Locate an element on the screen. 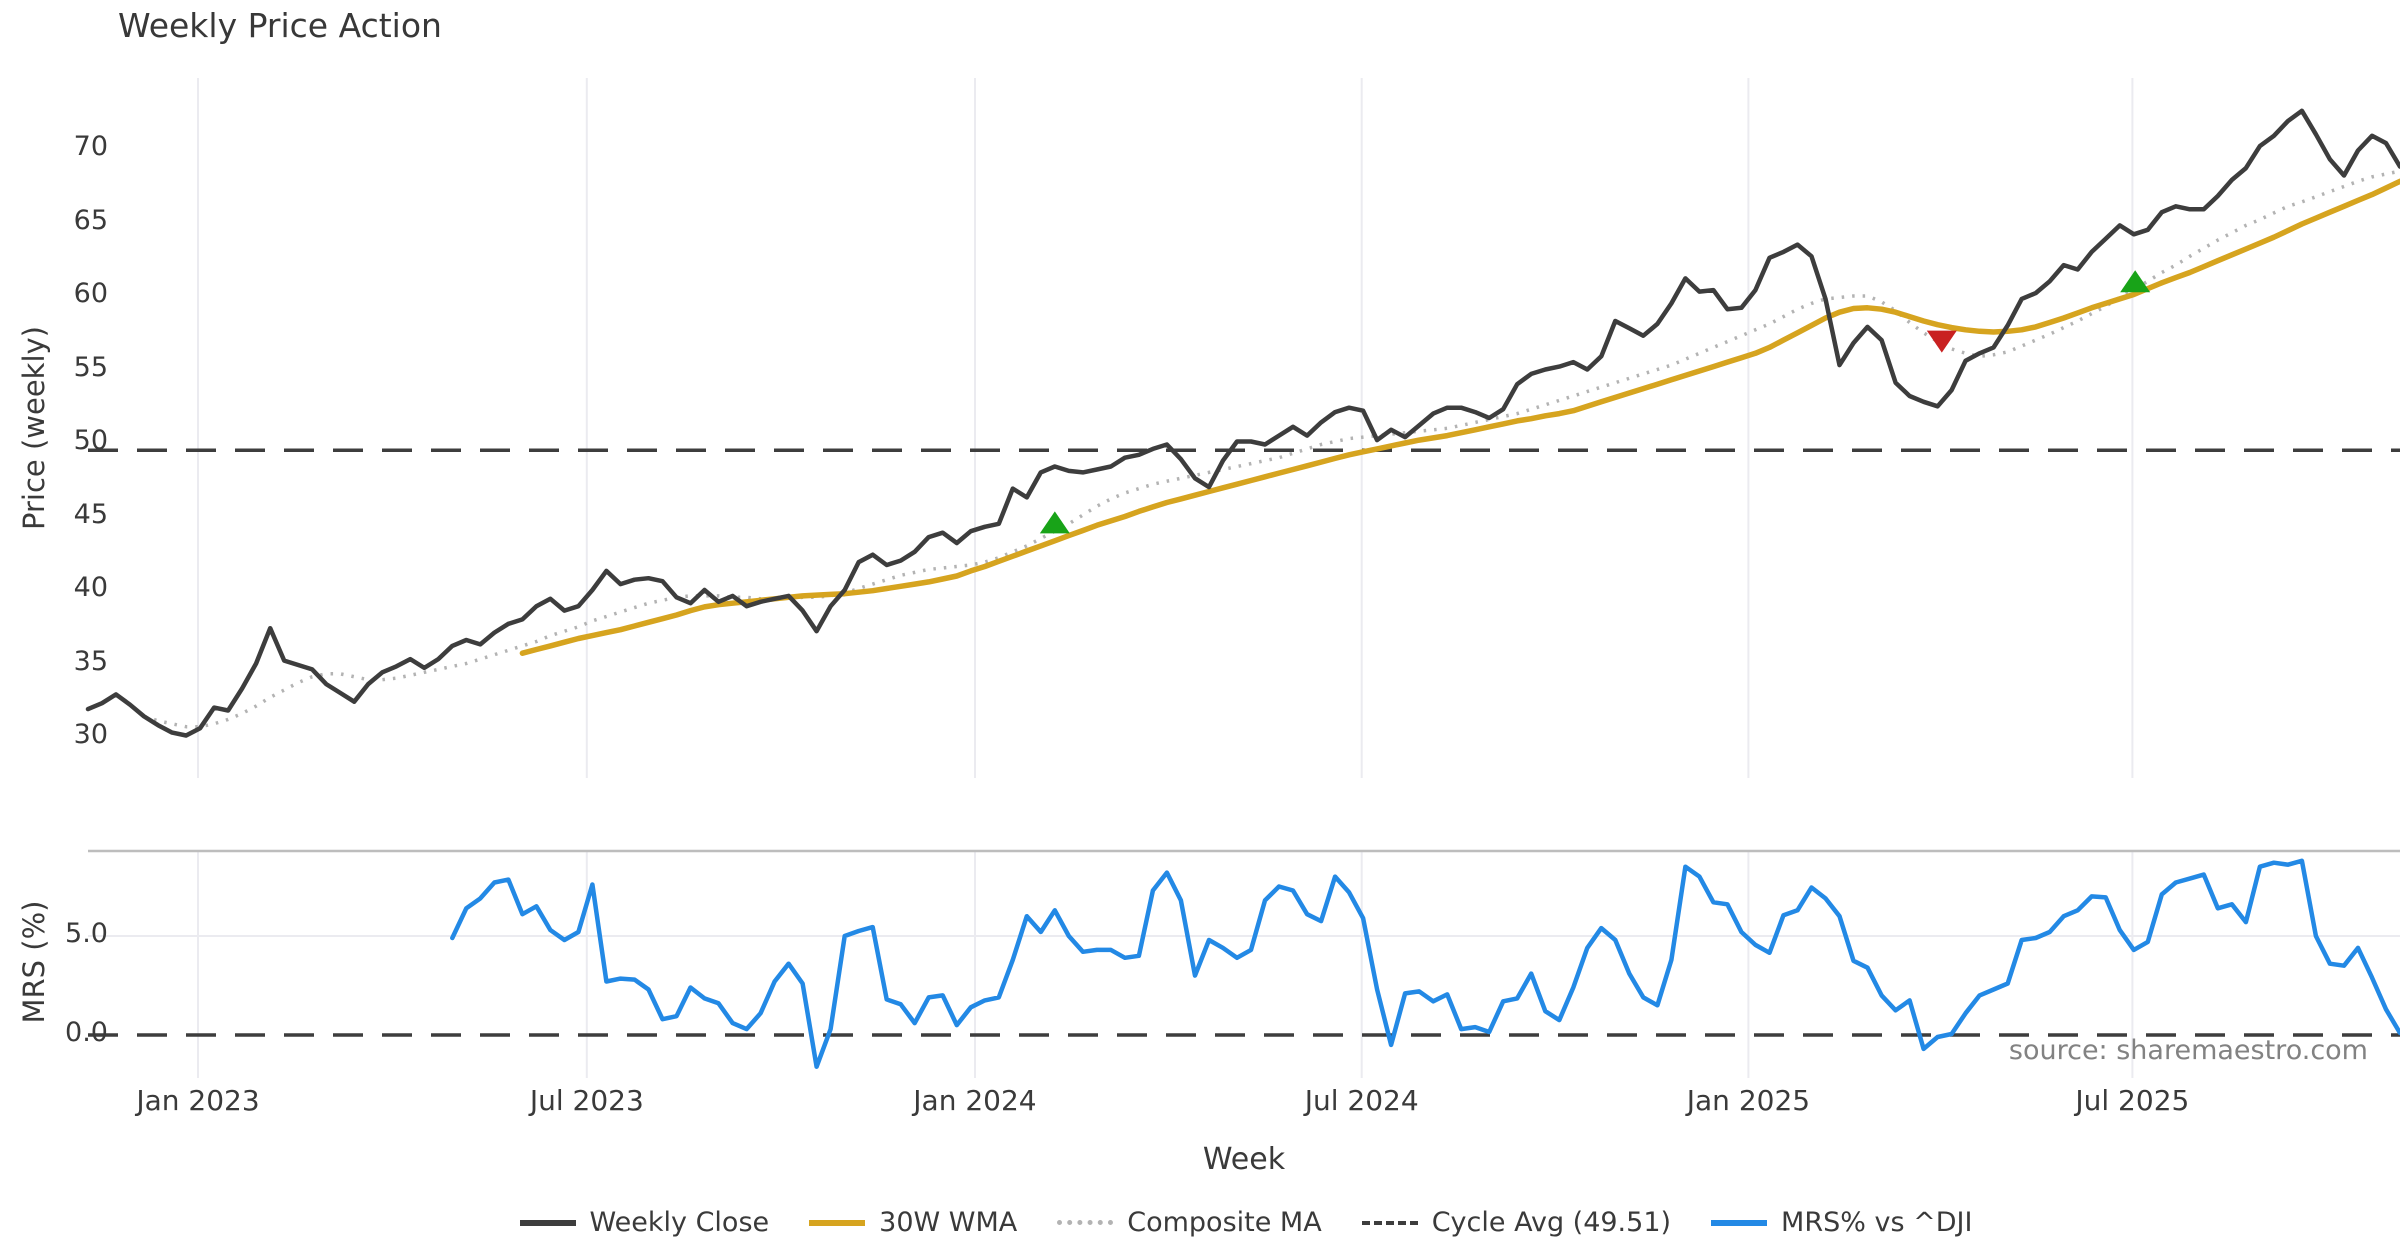 The image size is (2400, 1260). price-y-tick-label: 65 is located at coordinates (90, 220).